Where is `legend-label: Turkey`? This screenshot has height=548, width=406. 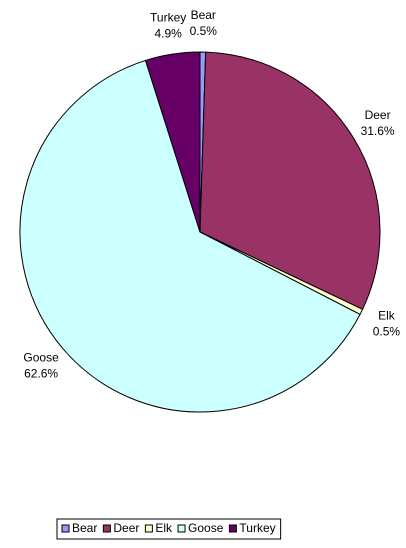
legend-label: Turkey is located at coordinates (257, 528).